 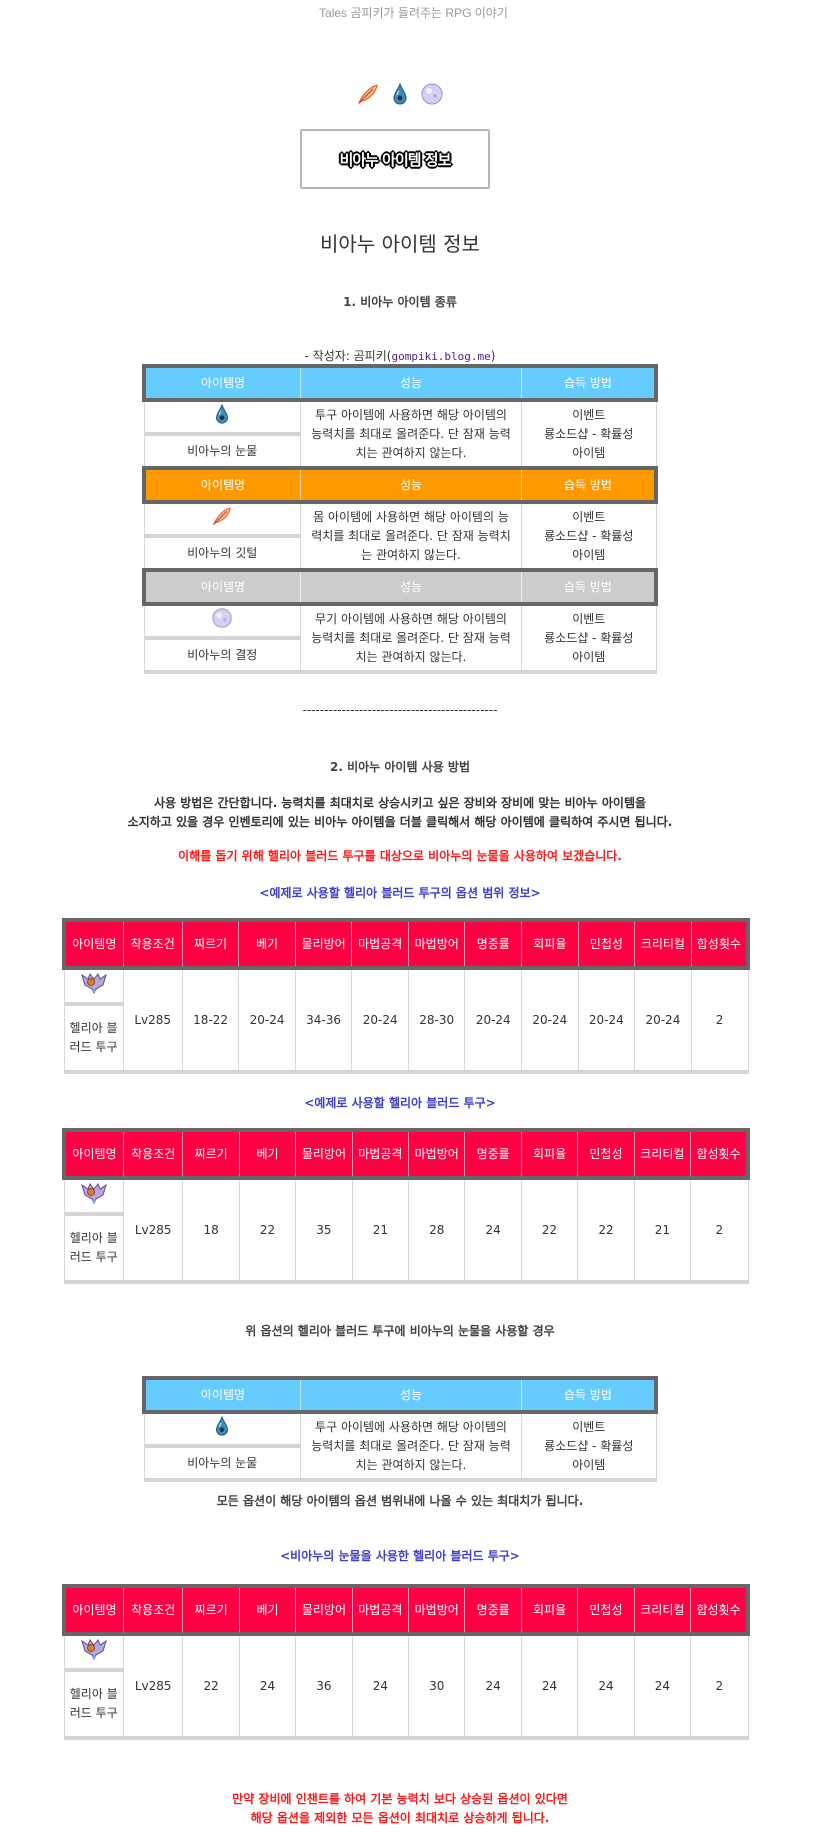 I want to click on author-suffix: ), so click(x=493, y=356).